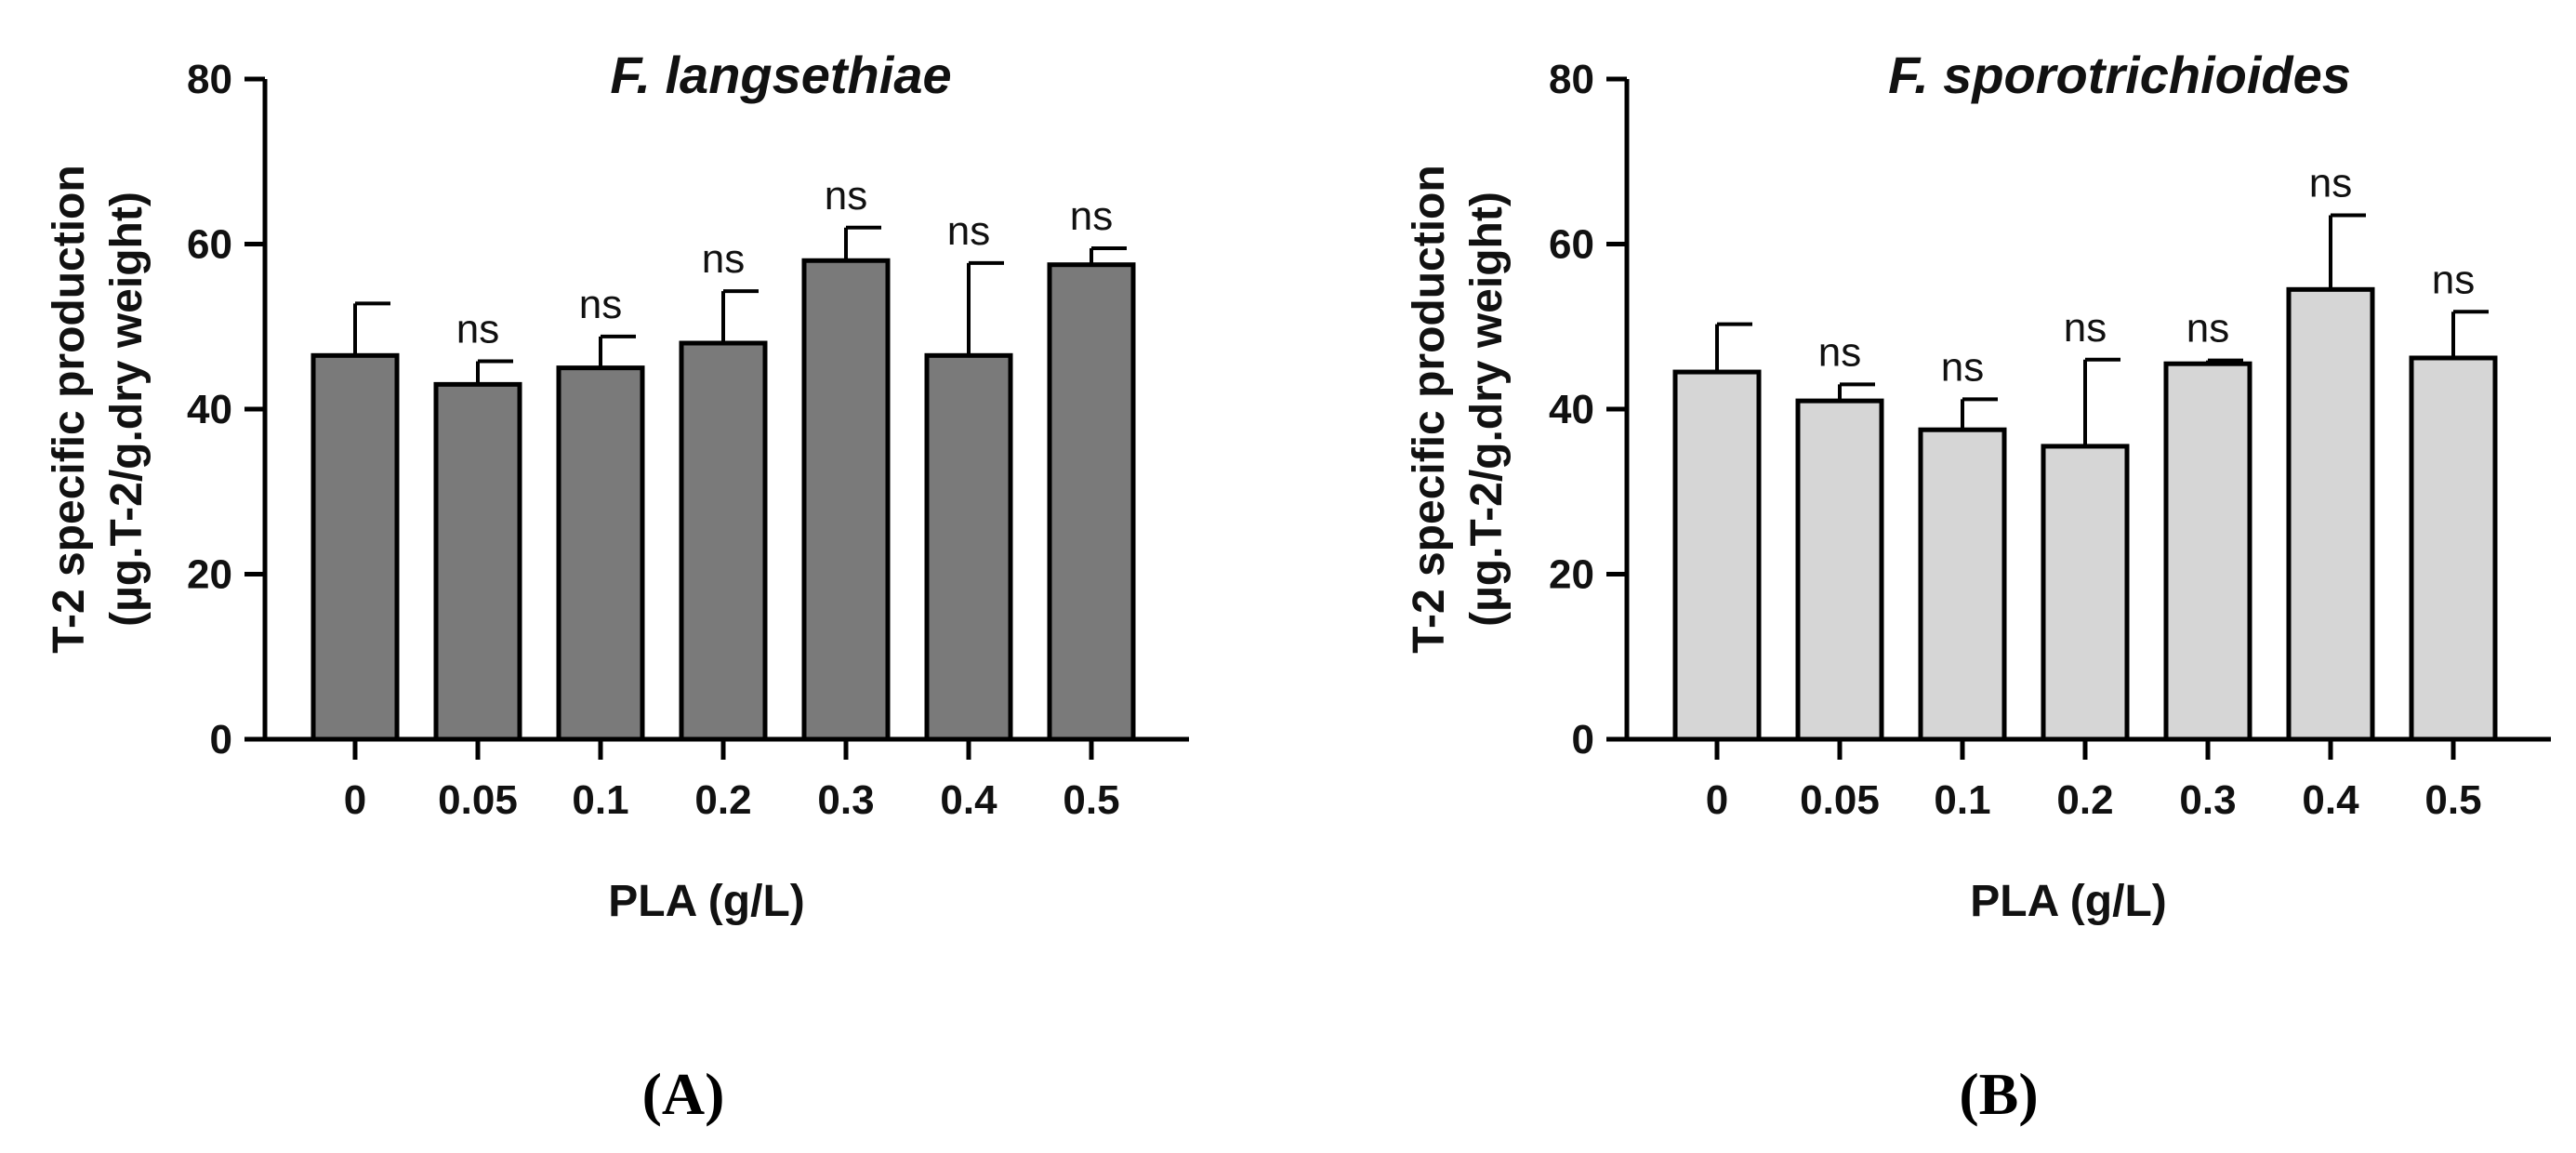 The image size is (2576, 1153). What do you see at coordinates (780, 75) in the screenshot?
I see `chart-title: F. langsethiae` at bounding box center [780, 75].